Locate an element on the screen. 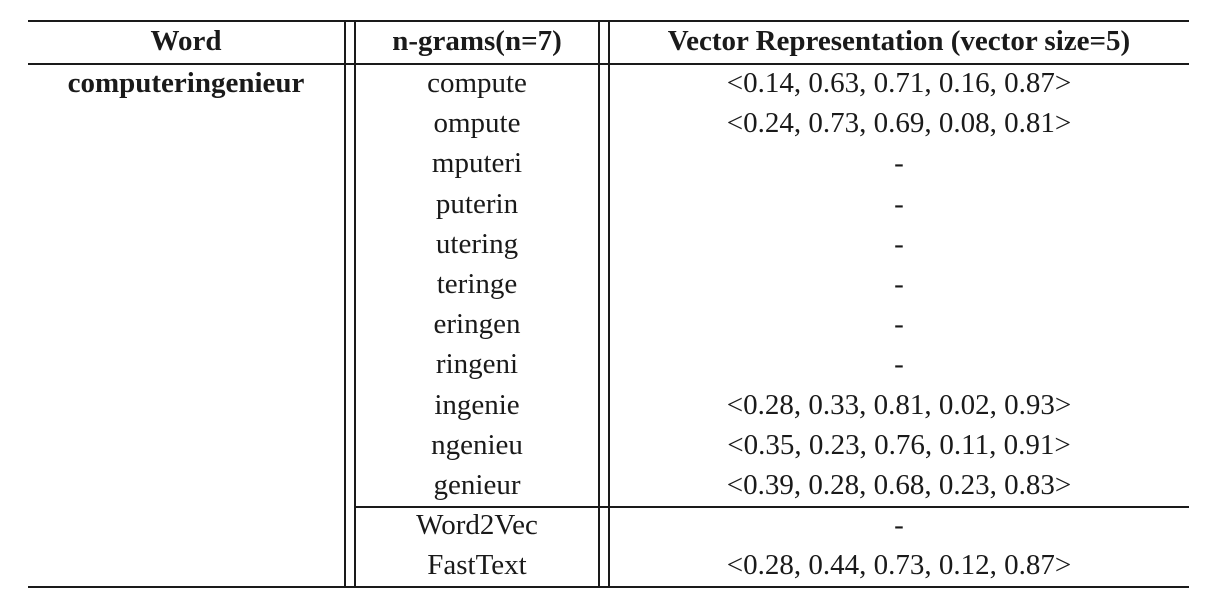 This screenshot has height=614, width=1226. ngram-cell: ingenie is located at coordinates (477, 404).